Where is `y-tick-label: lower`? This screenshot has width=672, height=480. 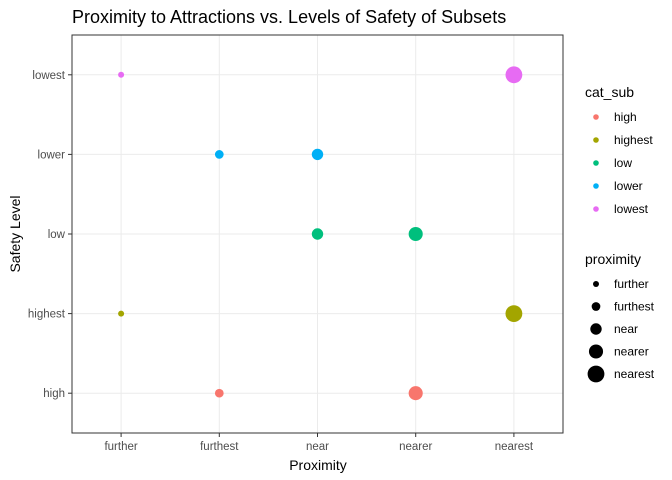
y-tick-label: lower is located at coordinates (52, 155).